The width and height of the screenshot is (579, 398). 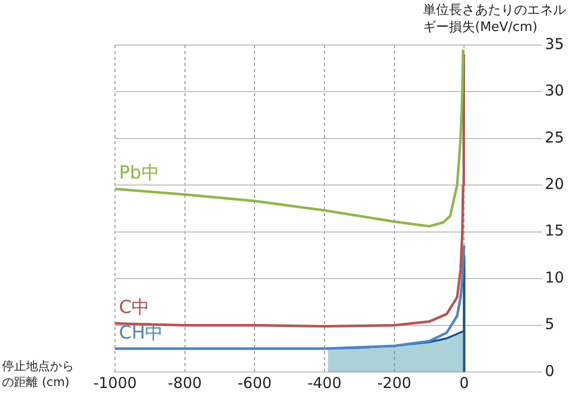 I want to click on y-tick-label: 10, so click(x=554, y=277).